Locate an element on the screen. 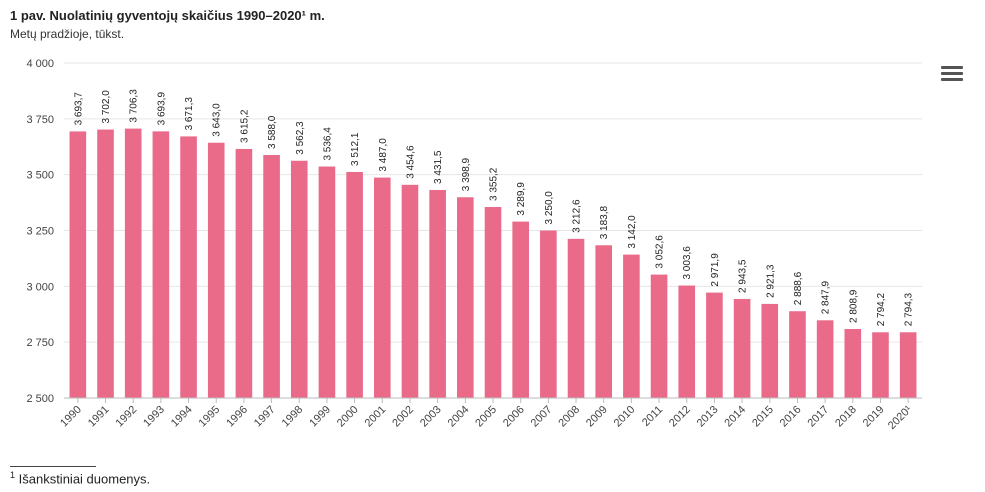  x-tick-label: 2000 is located at coordinates (348, 417).